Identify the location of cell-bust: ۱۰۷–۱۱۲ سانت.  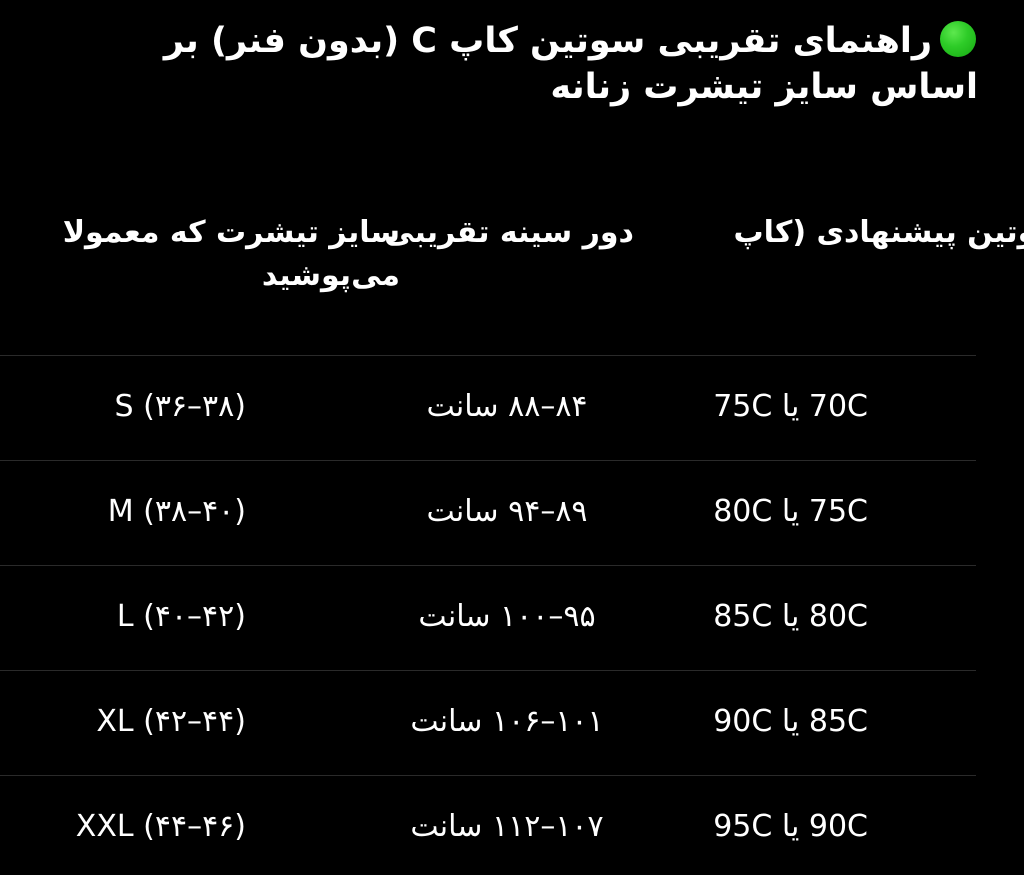
(507, 826).